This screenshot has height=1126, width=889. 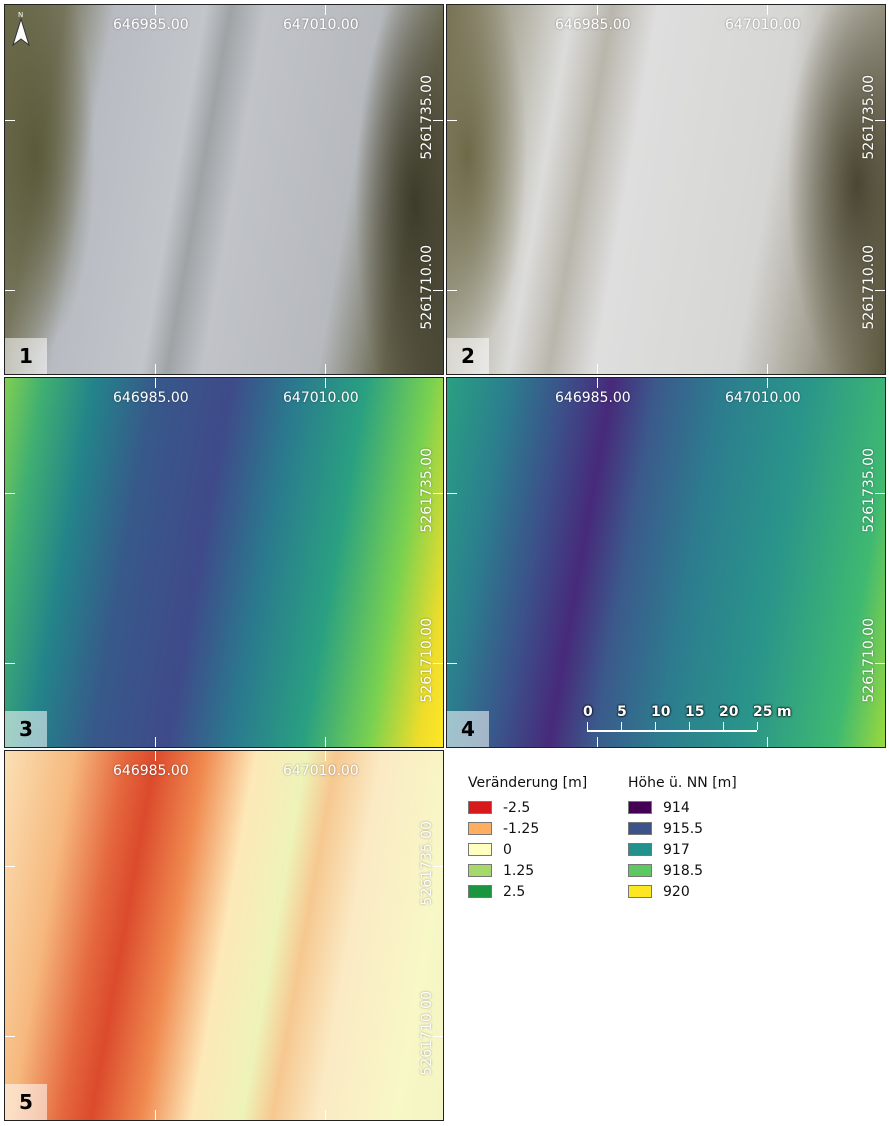 I want to click on legend-item: -2.5, so click(x=548, y=807).